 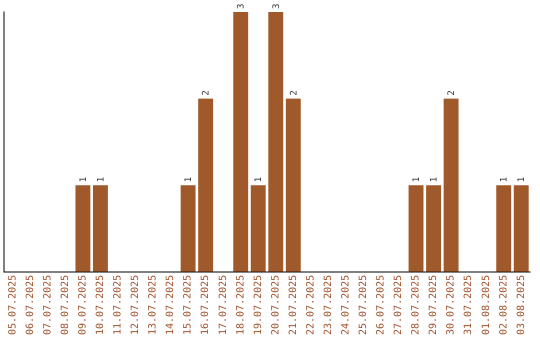 I want to click on x-tick-label: 20.07.2025, so click(x=276, y=305).